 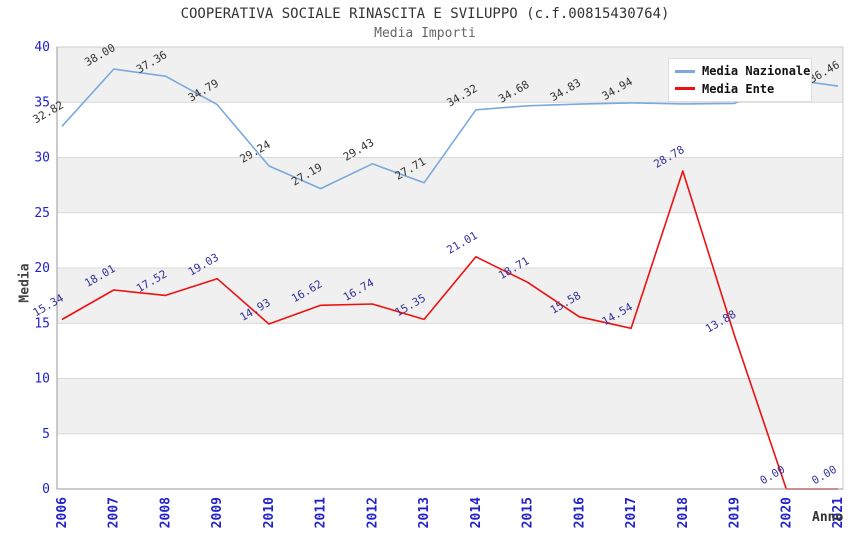 What do you see at coordinates (42, 379) in the screenshot?
I see `y-tick-label: 10` at bounding box center [42, 379].